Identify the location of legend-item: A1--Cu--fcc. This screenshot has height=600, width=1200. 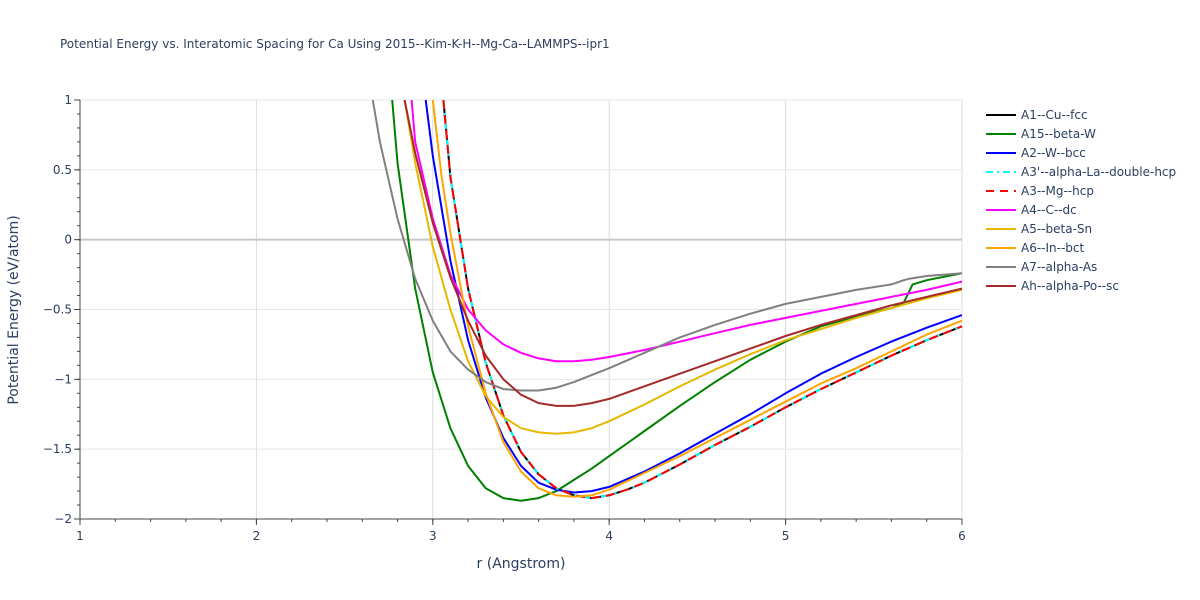
(1037, 115).